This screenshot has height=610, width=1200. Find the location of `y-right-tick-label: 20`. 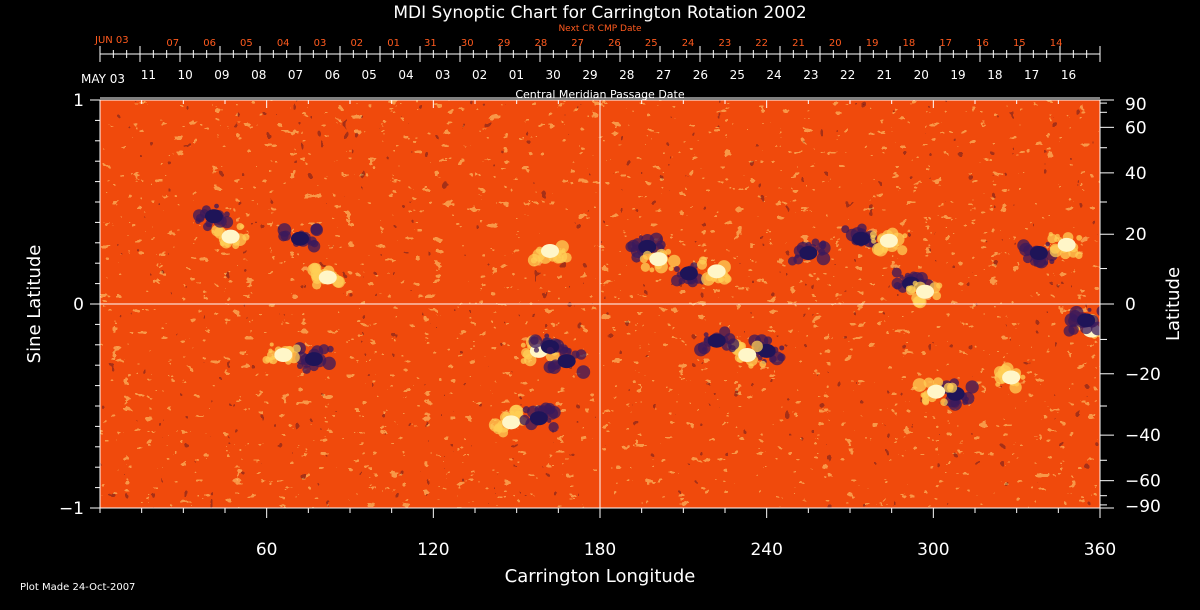

y-right-tick-label: 20 is located at coordinates (1136, 235).